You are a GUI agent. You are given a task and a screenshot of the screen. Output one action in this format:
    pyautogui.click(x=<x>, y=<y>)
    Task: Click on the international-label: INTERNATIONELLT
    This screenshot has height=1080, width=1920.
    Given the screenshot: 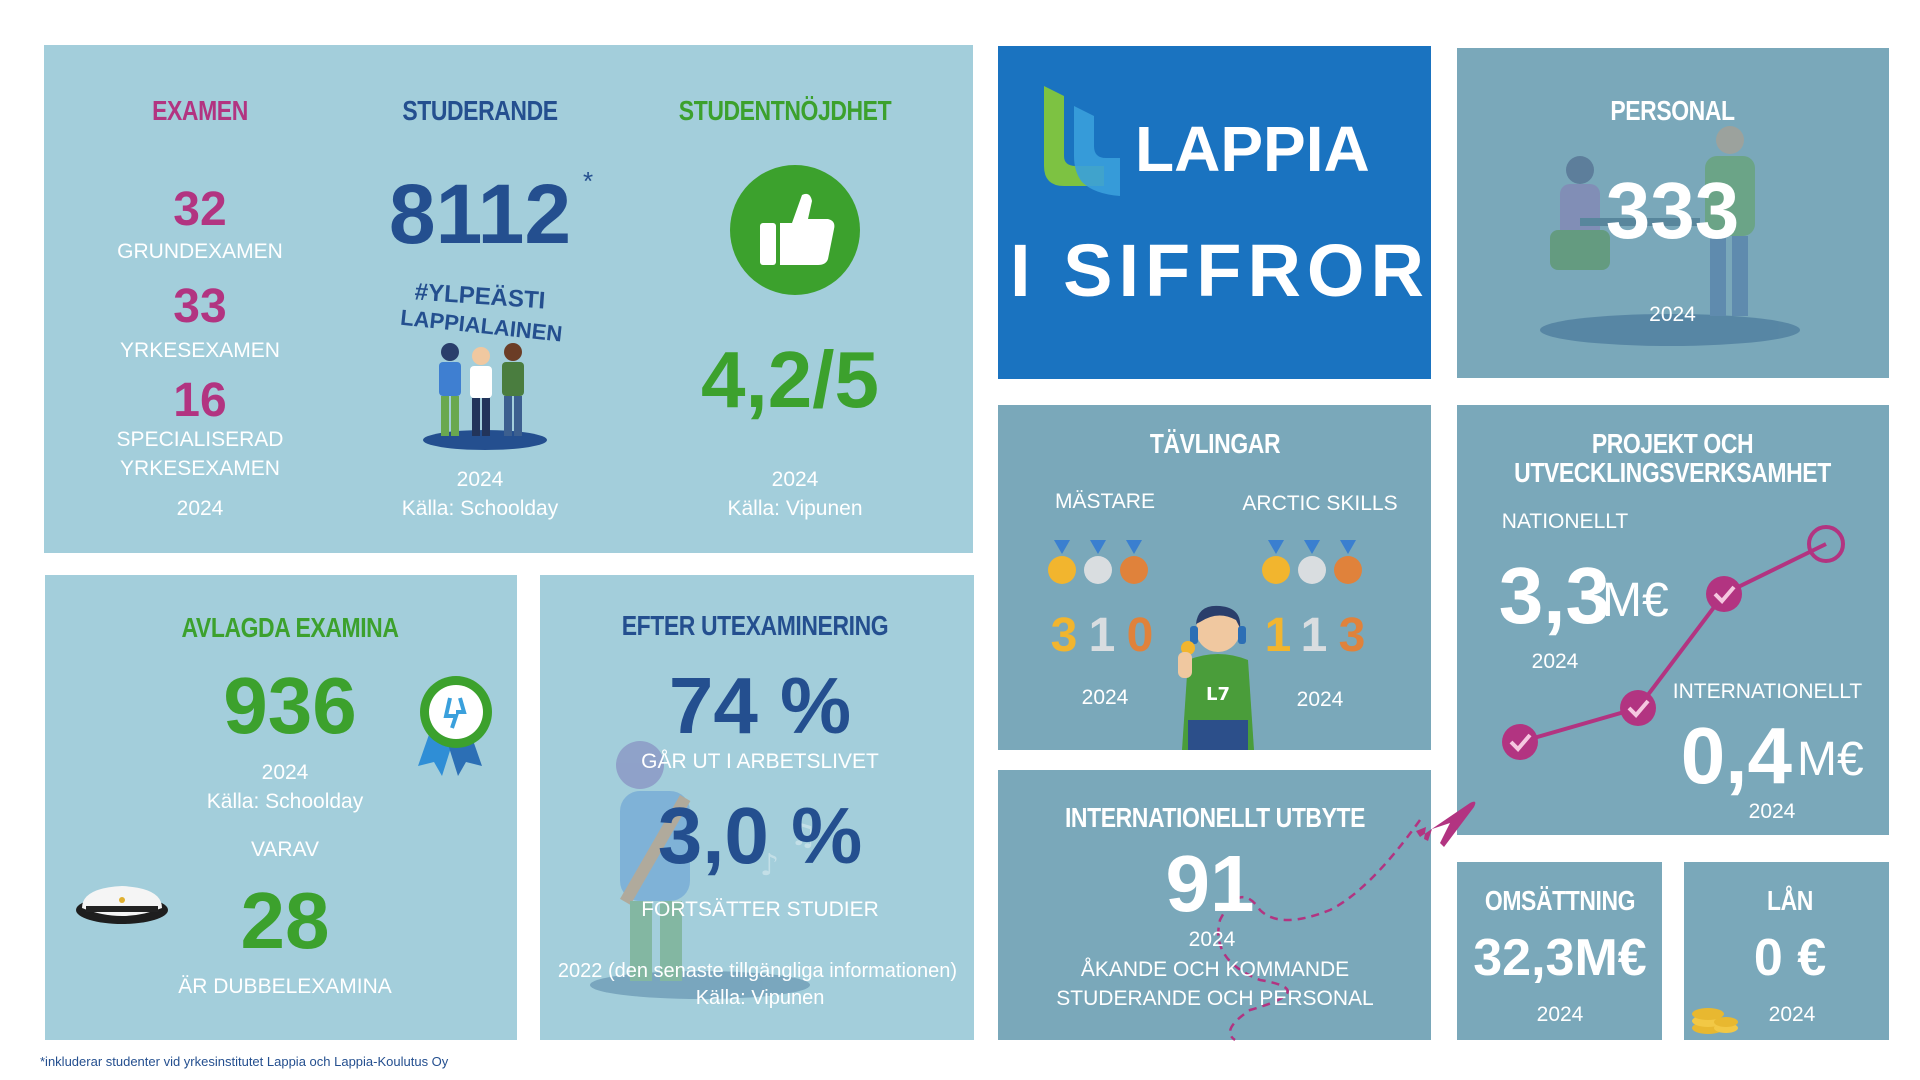 What is the action you would take?
    pyautogui.click(x=1767, y=691)
    